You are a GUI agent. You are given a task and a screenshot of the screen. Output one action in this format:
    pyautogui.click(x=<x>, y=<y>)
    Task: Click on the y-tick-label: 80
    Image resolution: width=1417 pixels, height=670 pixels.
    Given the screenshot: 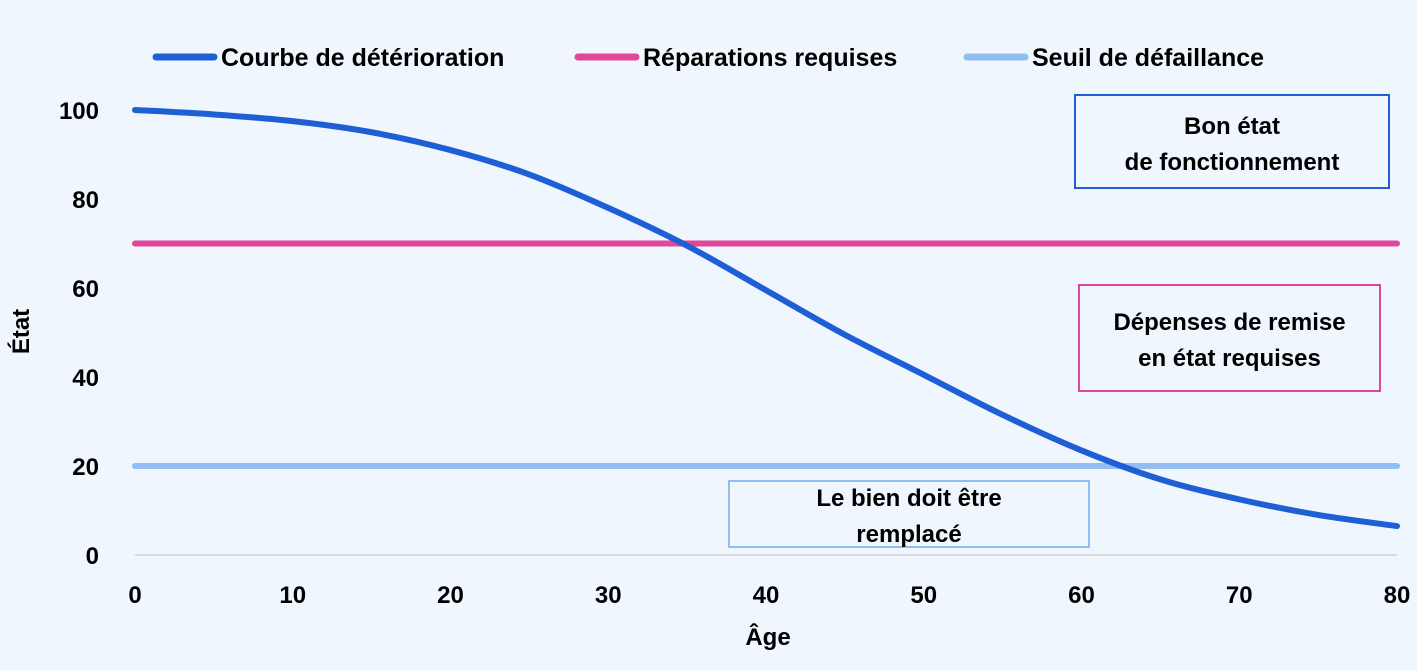 What is the action you would take?
    pyautogui.click(x=85, y=200)
    